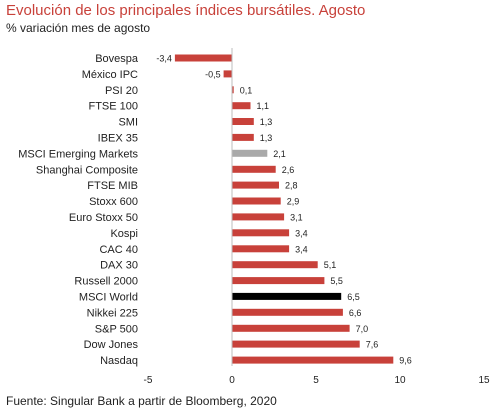  I want to click on category-label-0: Bovespa, so click(117, 59).